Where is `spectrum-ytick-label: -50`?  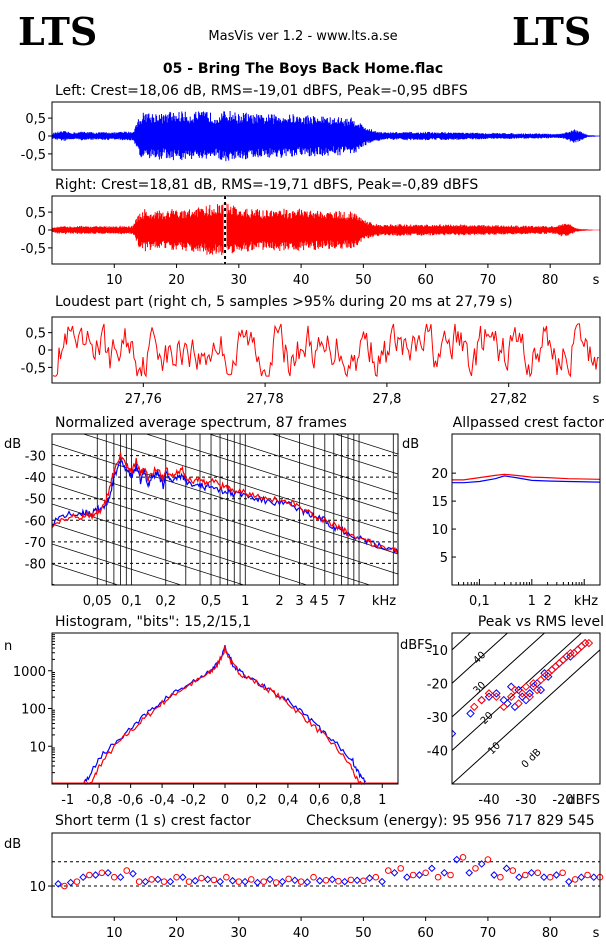
spectrum-ytick-label: -50 is located at coordinates (35, 500).